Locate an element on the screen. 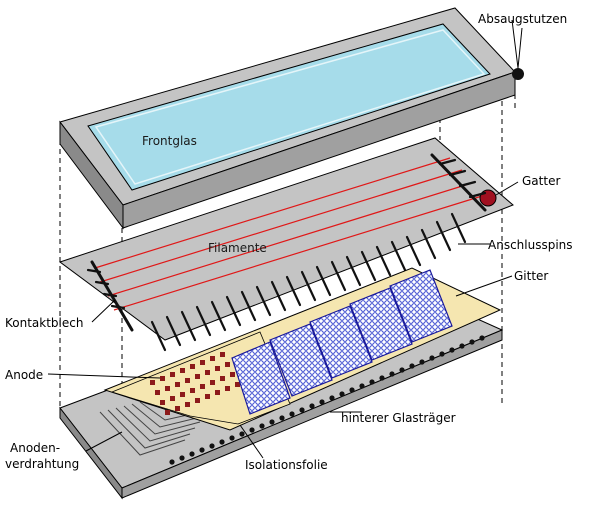 This screenshot has width=590, height=510. getter is located at coordinates (488, 198).